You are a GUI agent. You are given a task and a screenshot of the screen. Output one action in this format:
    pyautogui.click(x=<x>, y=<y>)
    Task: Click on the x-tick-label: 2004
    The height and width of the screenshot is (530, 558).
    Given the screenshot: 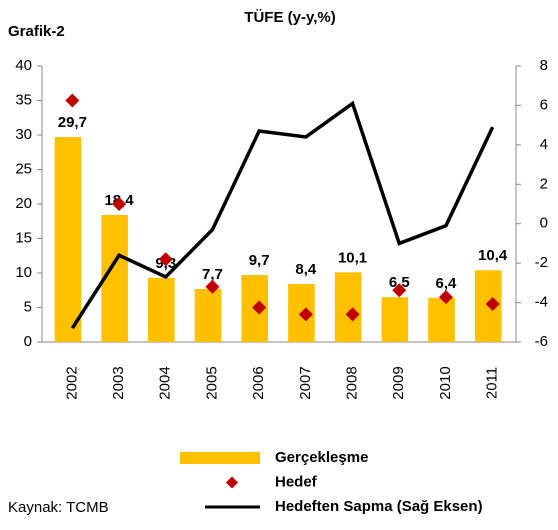 What is the action you would take?
    pyautogui.click(x=165, y=382)
    